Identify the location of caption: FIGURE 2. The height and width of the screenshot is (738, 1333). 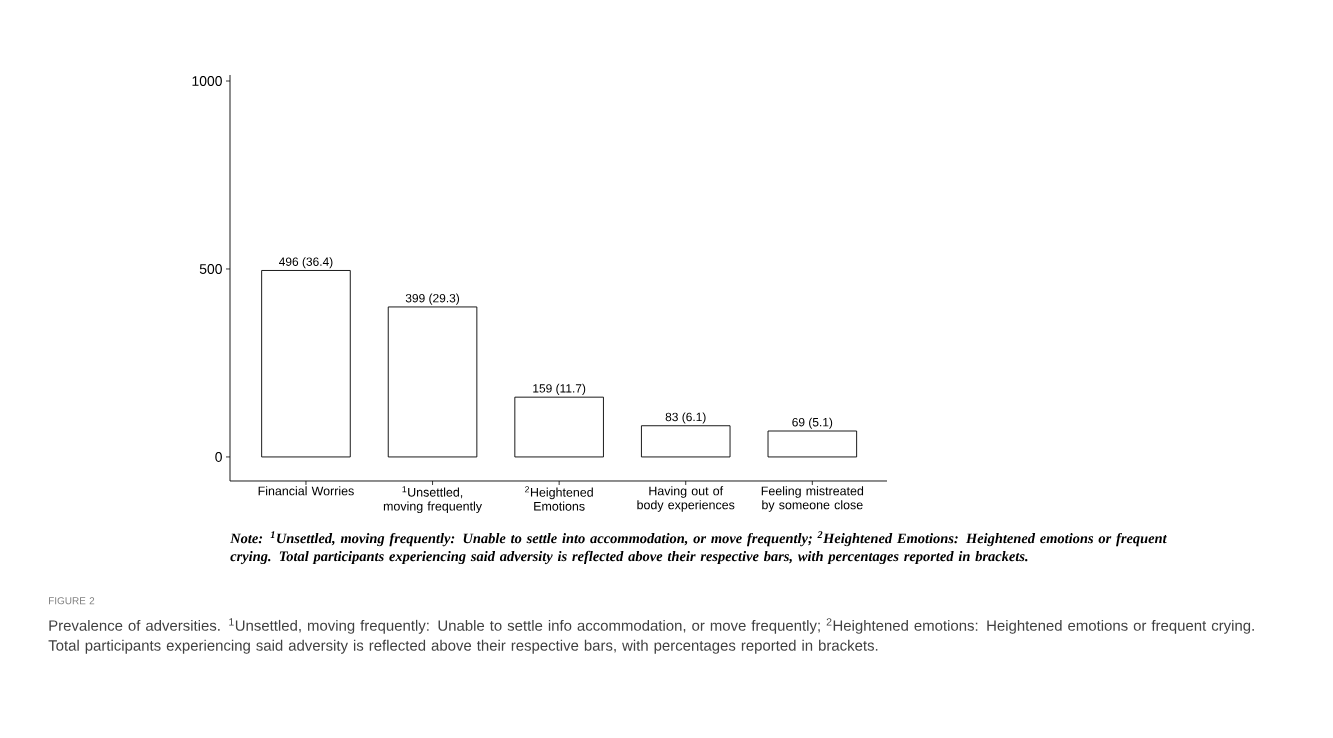
(72, 601).